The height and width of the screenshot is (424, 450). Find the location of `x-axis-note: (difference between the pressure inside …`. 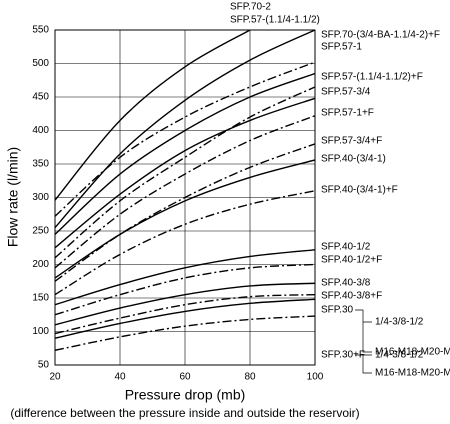

x-axis-note: (difference between the pressure inside … is located at coordinates (184, 413).